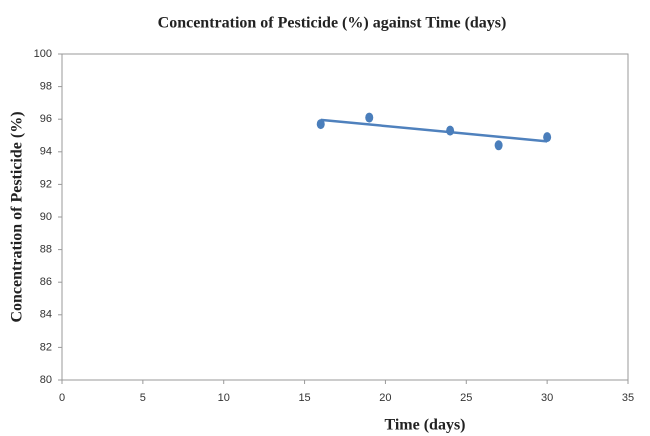  What do you see at coordinates (46, 184) in the screenshot?
I see `y-tick-label: 92` at bounding box center [46, 184].